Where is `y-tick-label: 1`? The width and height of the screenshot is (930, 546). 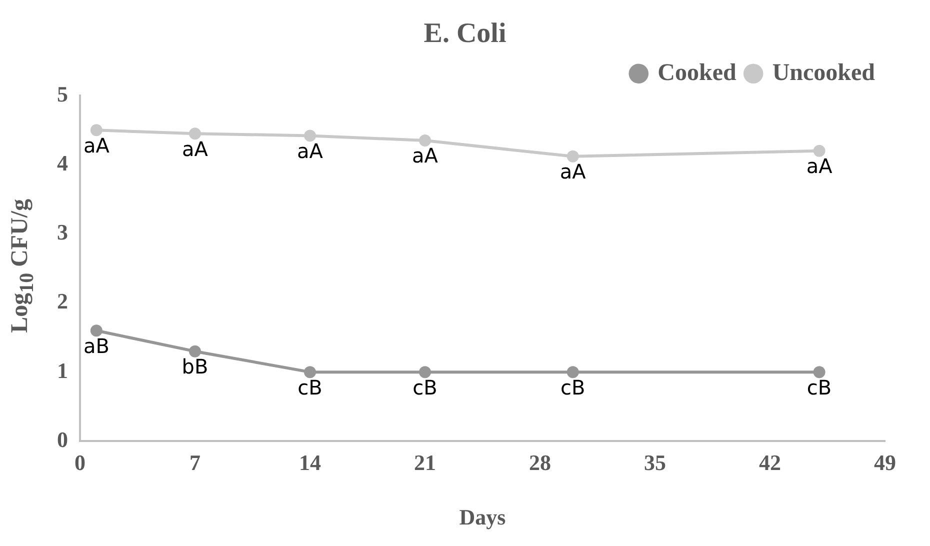
y-tick-label: 1 is located at coordinates (62, 370).